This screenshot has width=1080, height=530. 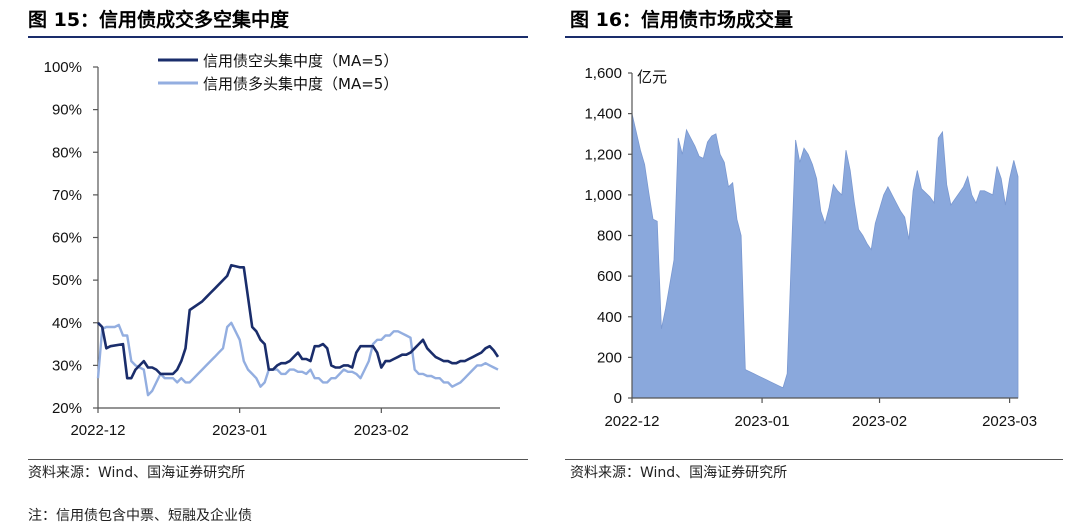 I want to click on left-legend: 信用债空头集中度（MA=5） 信用债多头集中度（MA=5）, so click(x=278, y=72).